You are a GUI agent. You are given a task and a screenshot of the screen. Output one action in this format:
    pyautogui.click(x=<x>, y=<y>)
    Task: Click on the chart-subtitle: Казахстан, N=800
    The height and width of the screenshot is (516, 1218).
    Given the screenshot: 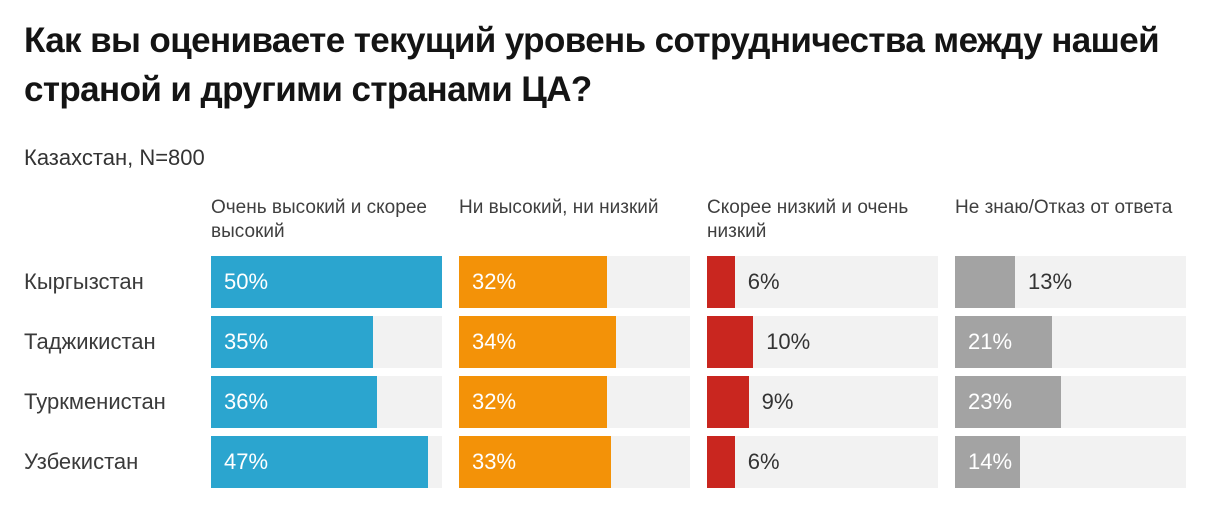 What is the action you would take?
    pyautogui.click(x=114, y=157)
    